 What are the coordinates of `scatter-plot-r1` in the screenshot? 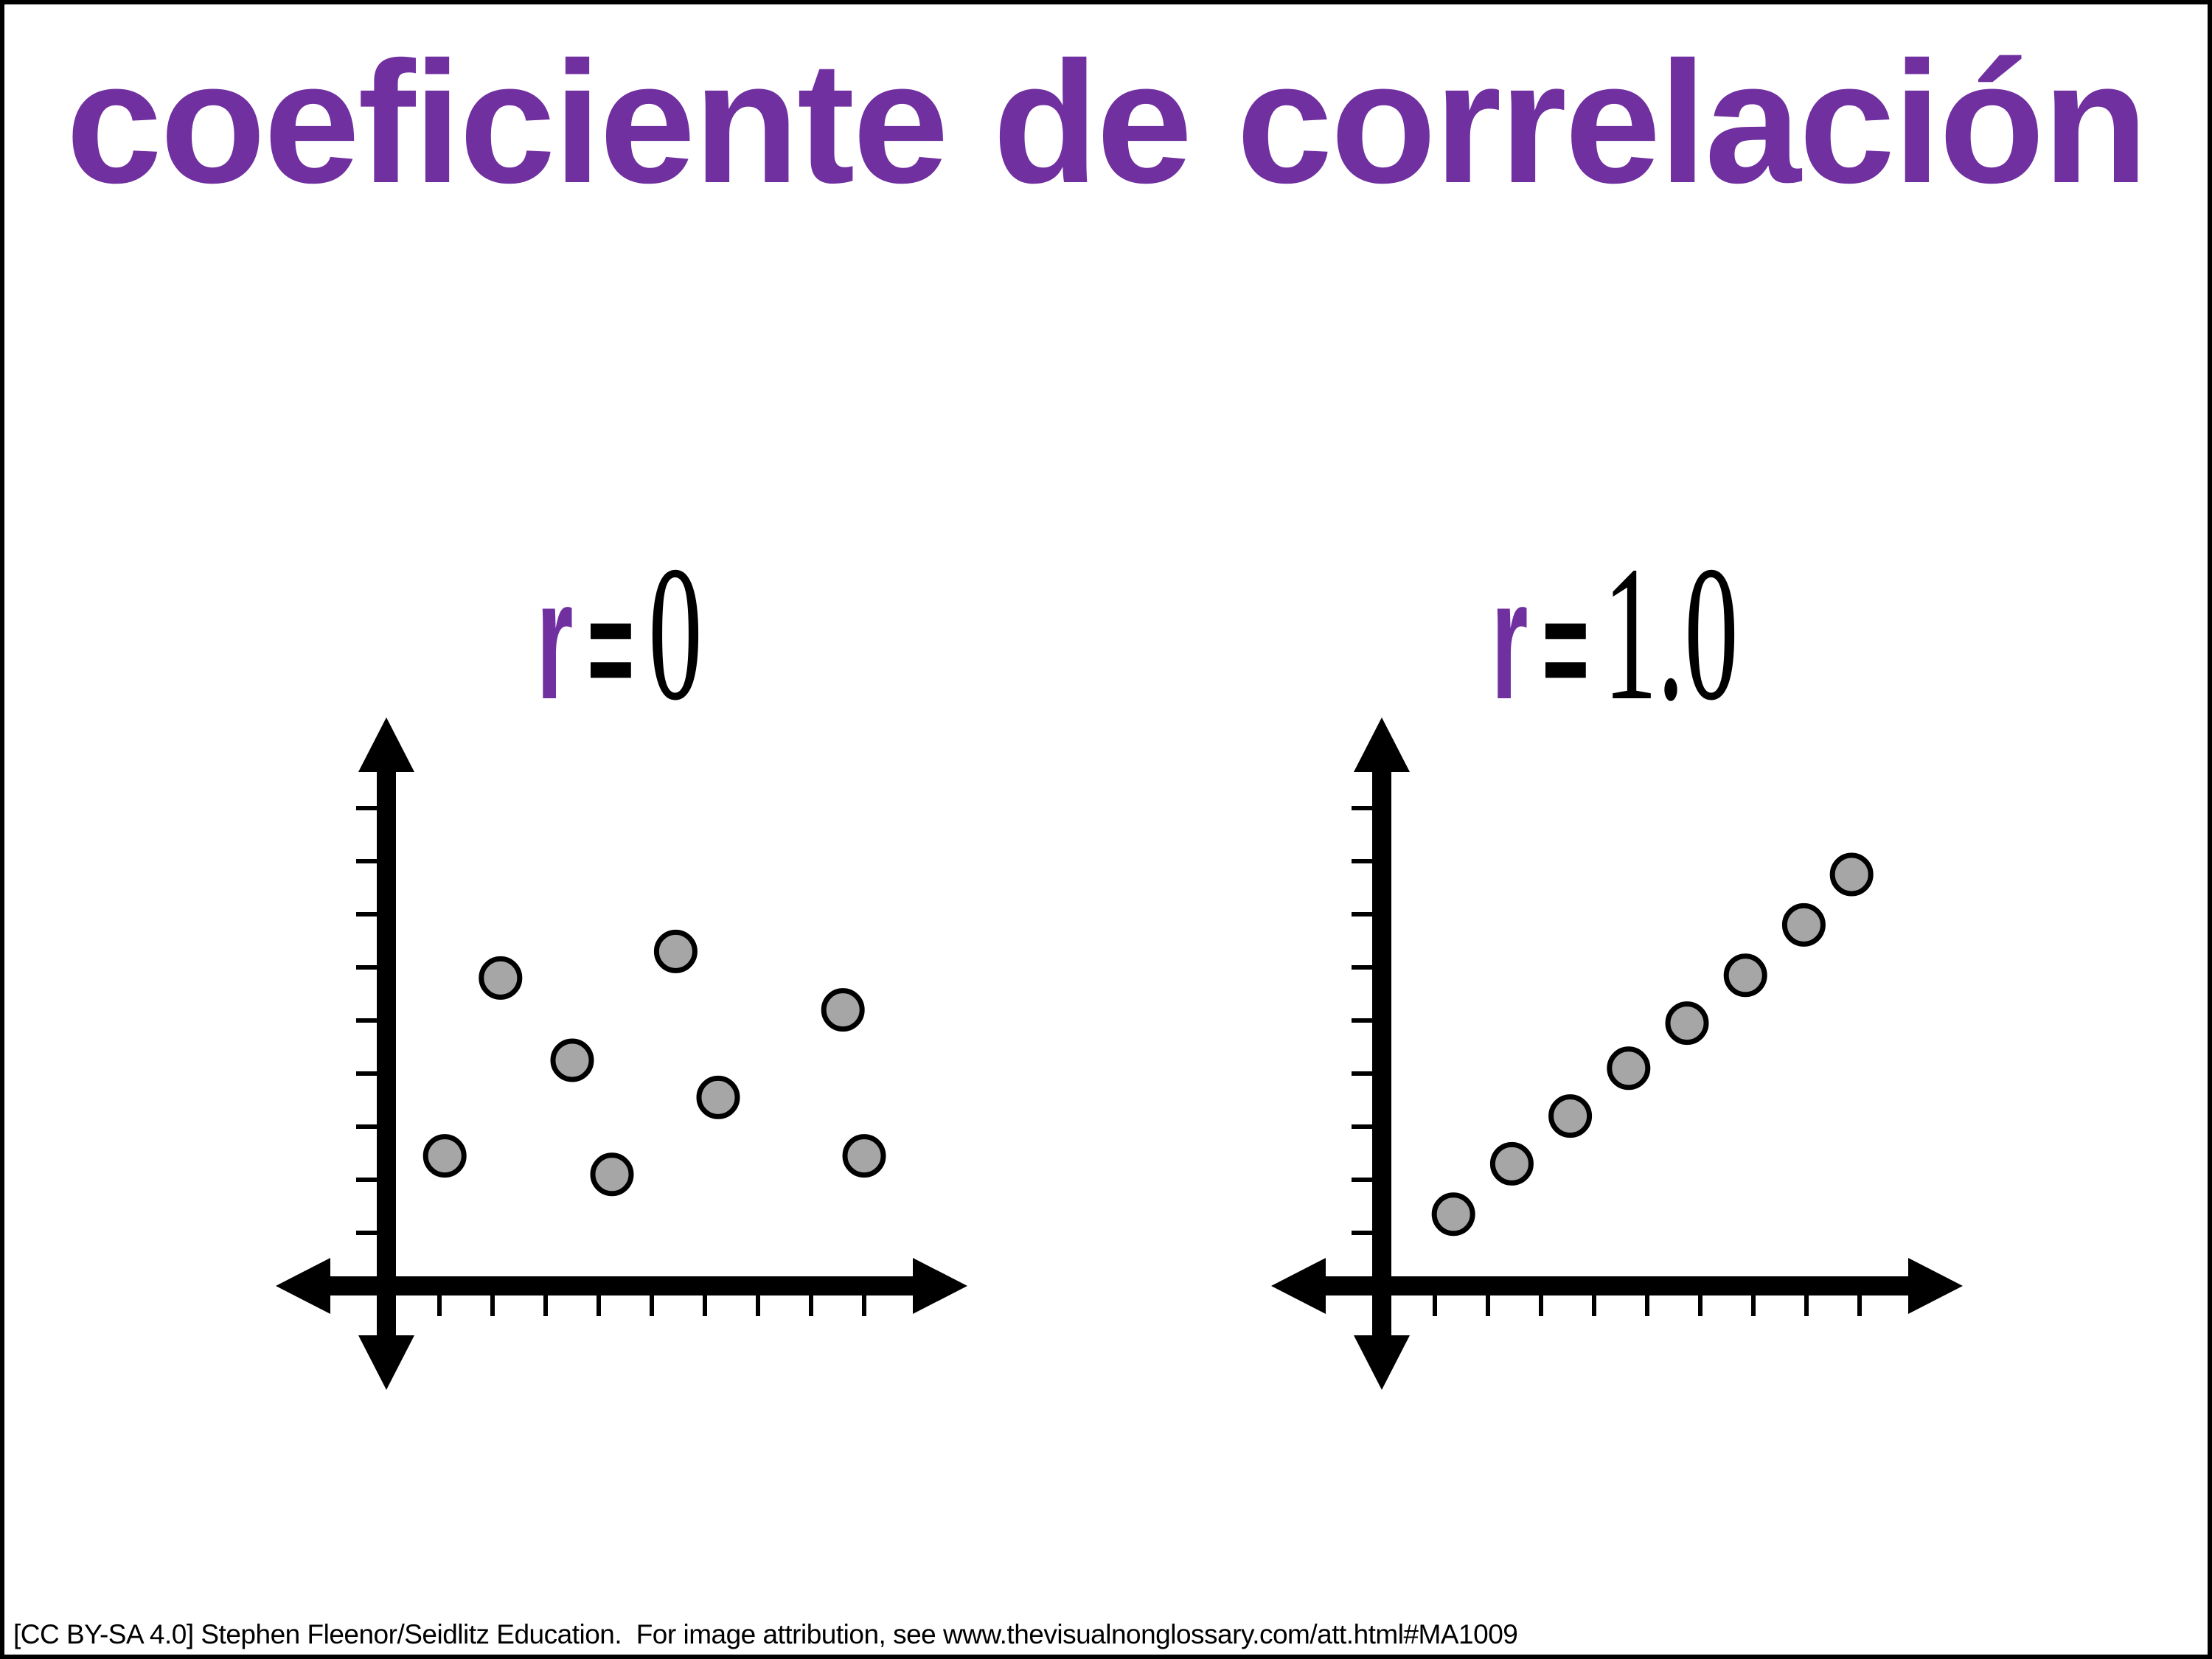 It's located at (1617, 1053).